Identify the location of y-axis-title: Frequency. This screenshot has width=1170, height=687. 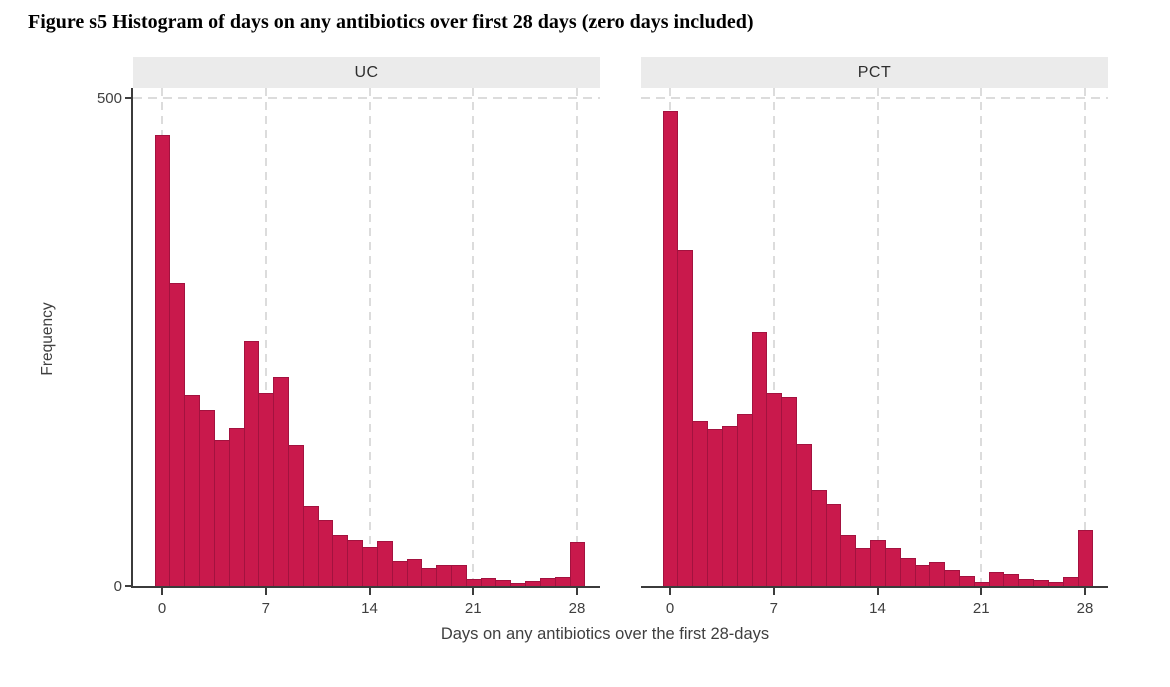
(47, 339).